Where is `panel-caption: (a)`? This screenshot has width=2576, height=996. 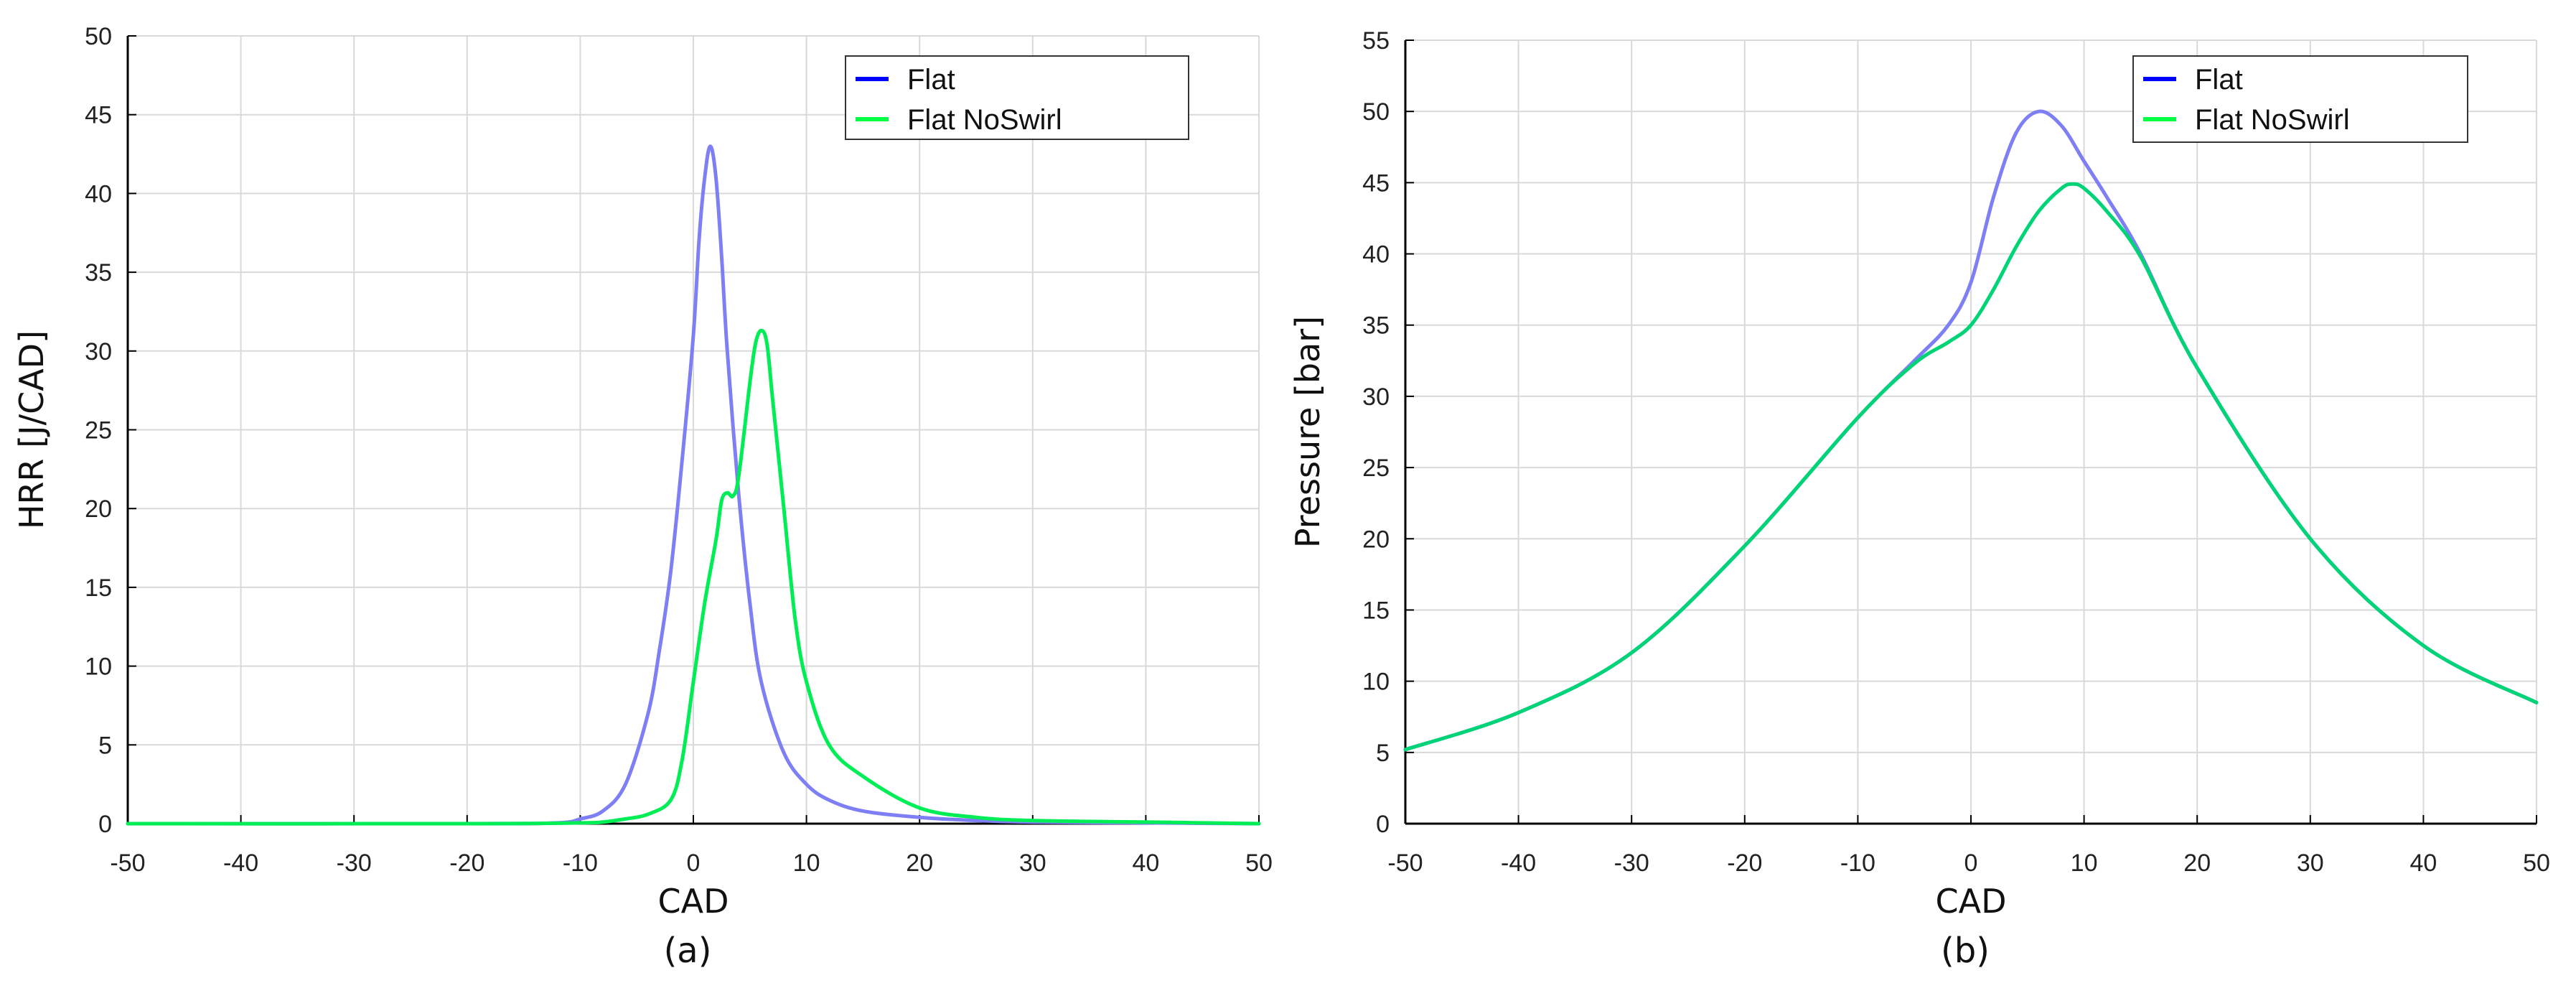 panel-caption: (a) is located at coordinates (688, 951).